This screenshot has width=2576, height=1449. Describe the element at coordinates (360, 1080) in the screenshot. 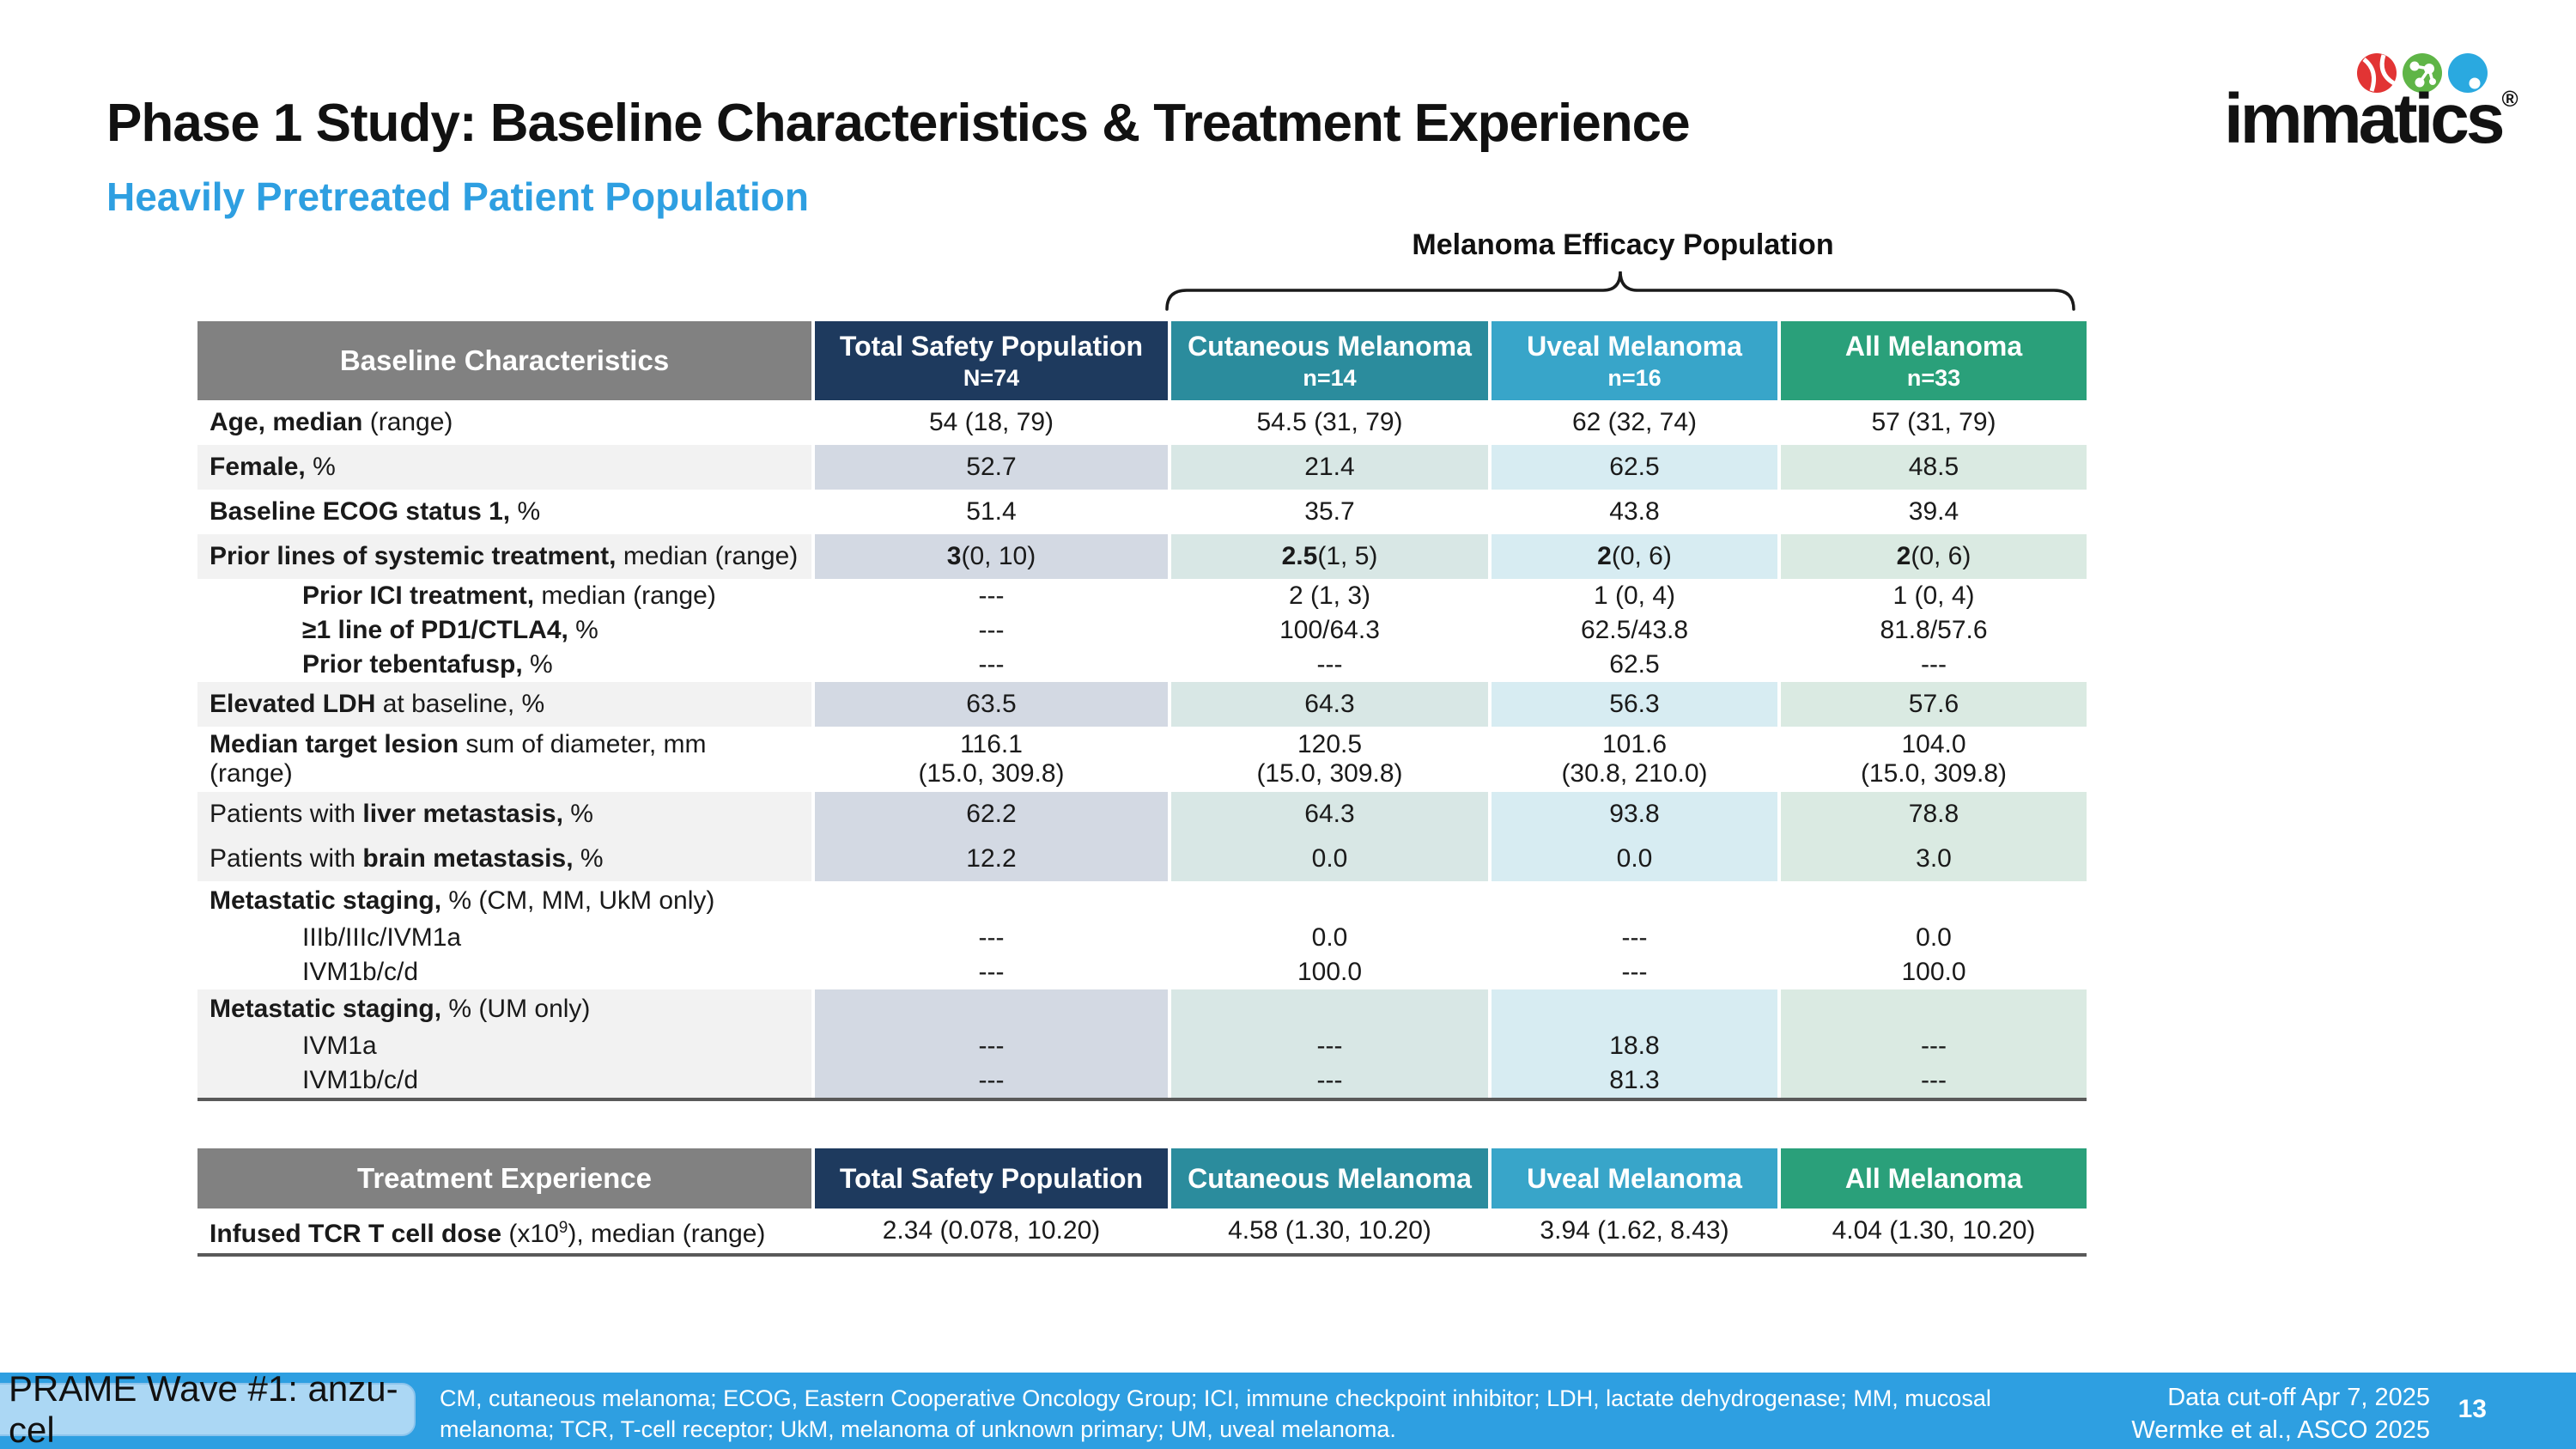

I see `row-label-text: IVM1b/c/d` at that location.